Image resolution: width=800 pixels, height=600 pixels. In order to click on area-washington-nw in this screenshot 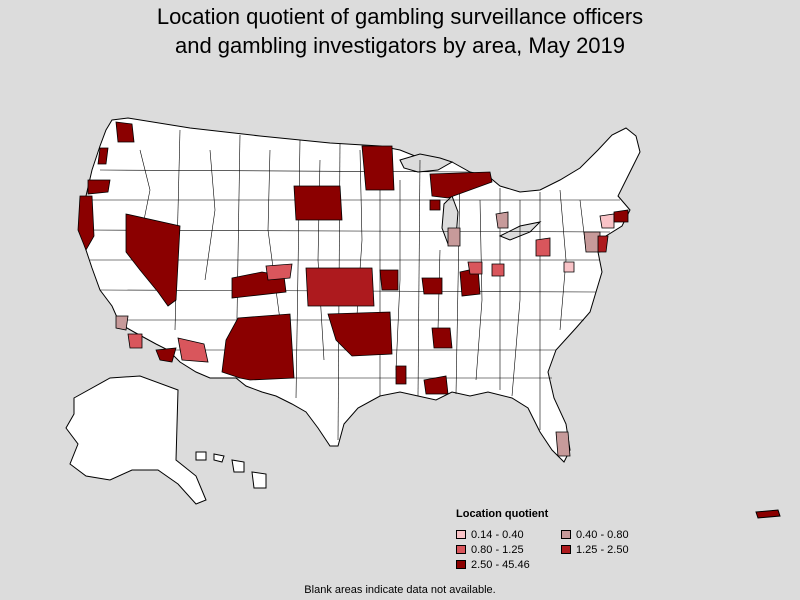, I will do `click(125, 132)`.